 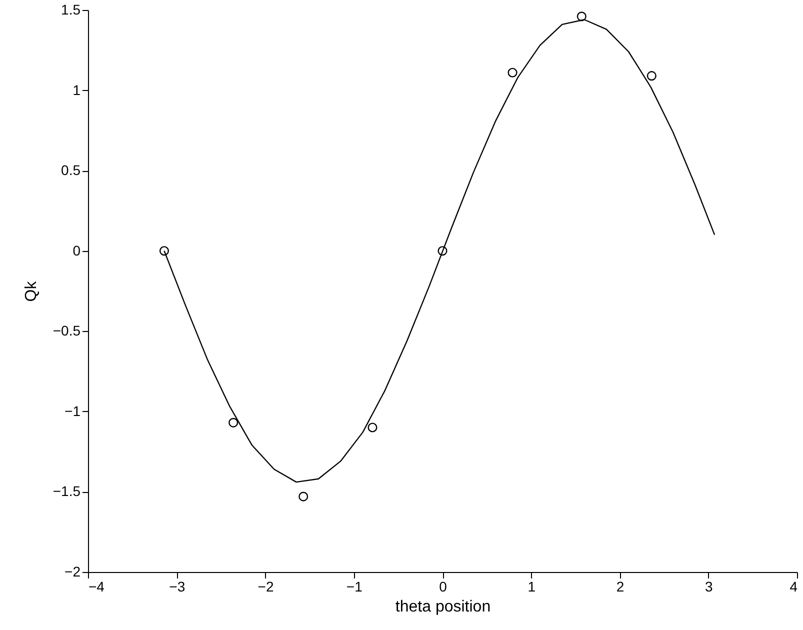 What do you see at coordinates (96, 586) in the screenshot?
I see `x-tick-label: −4` at bounding box center [96, 586].